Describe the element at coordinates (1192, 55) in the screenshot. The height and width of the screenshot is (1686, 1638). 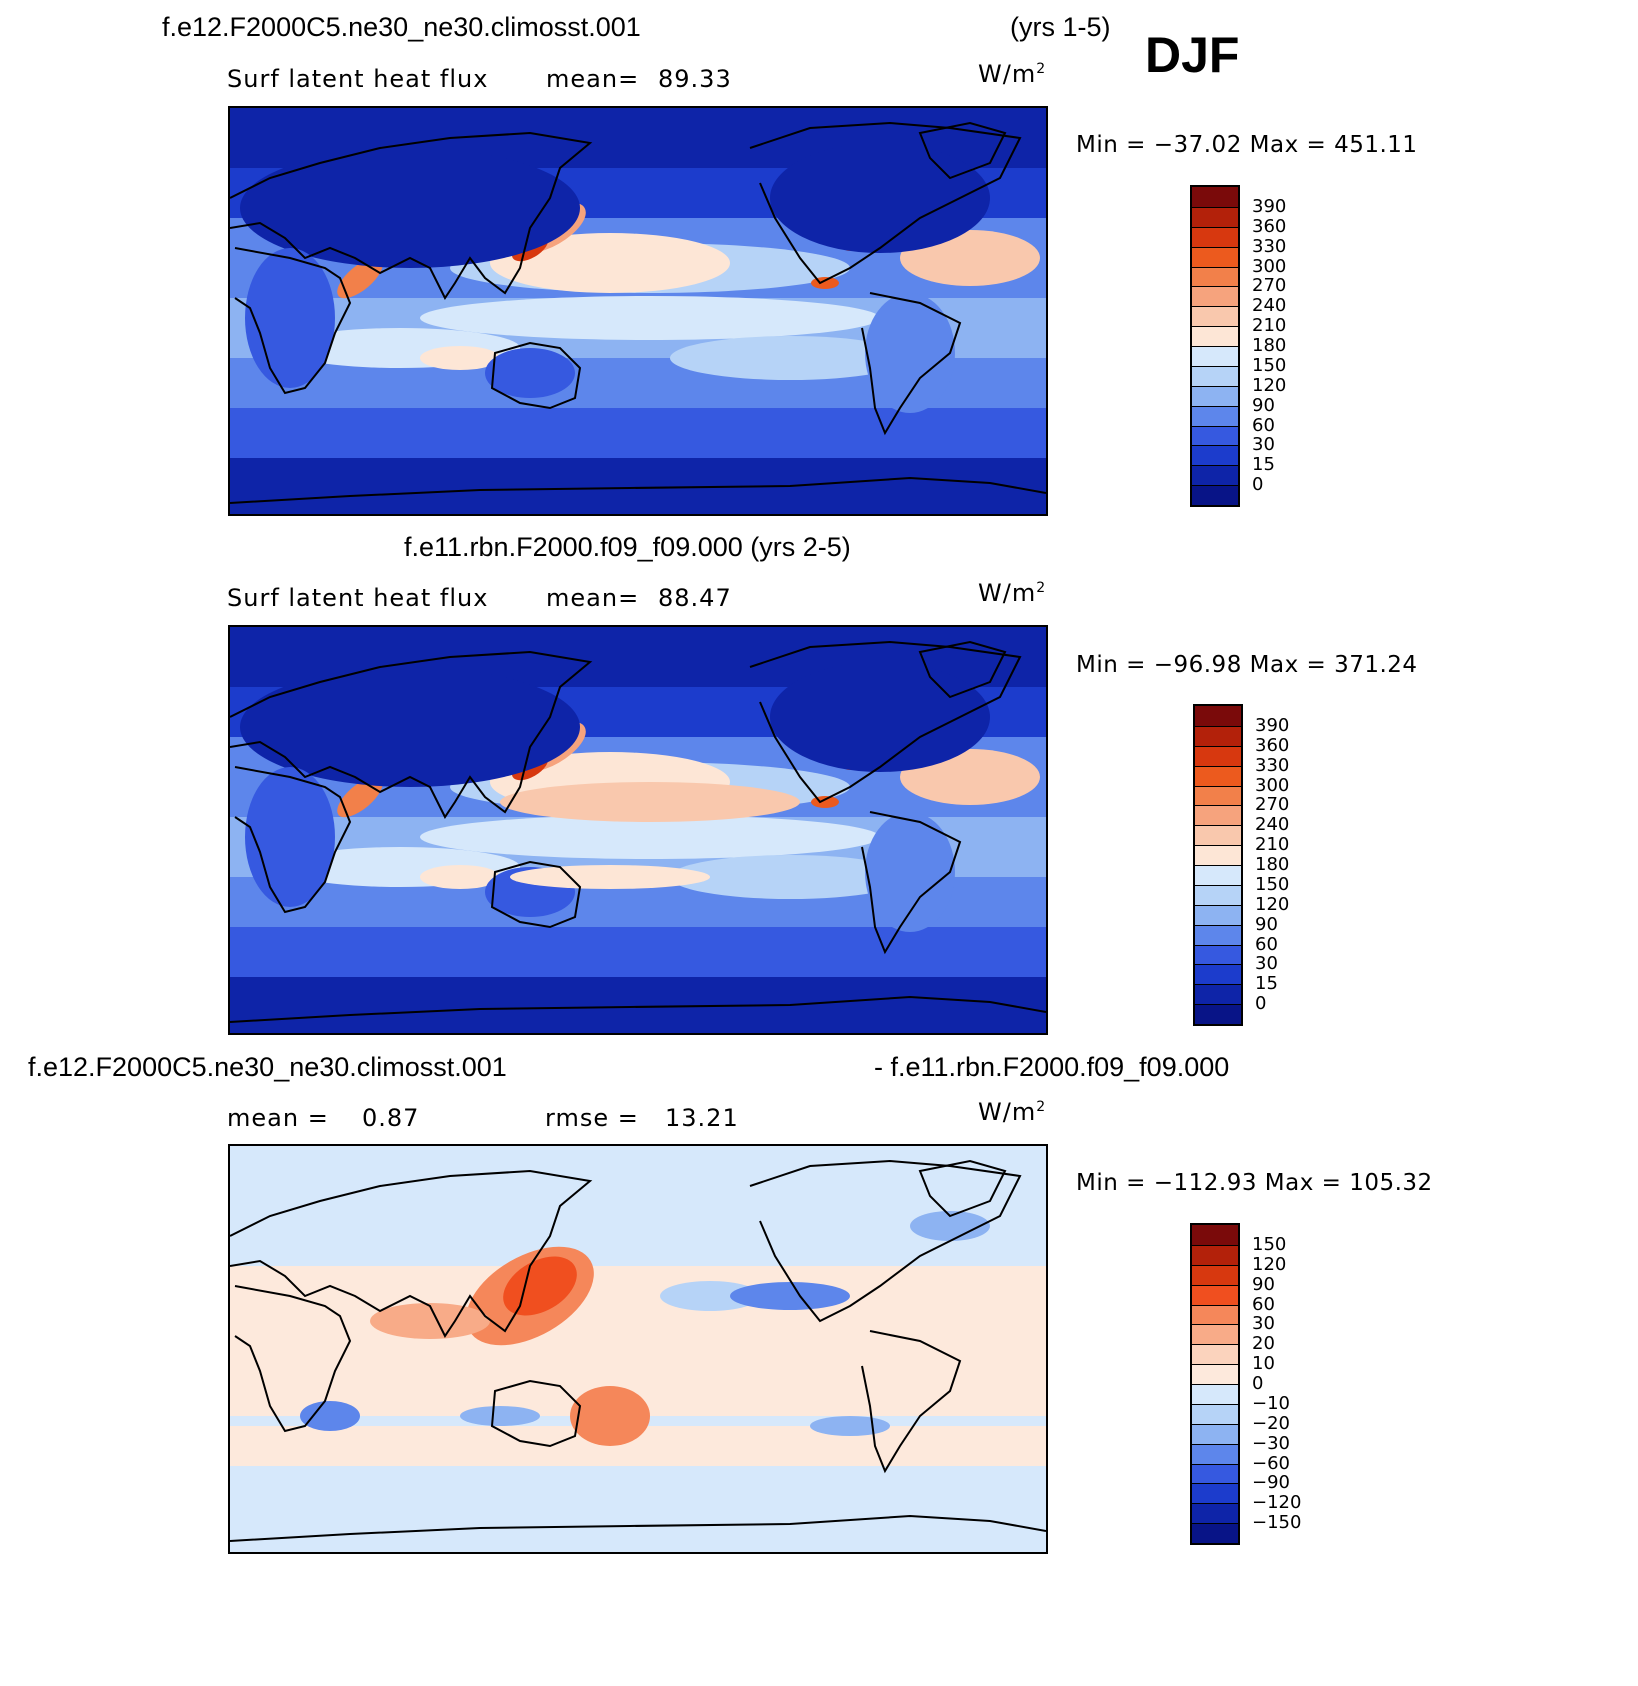
I see `season-label: DJF` at that location.